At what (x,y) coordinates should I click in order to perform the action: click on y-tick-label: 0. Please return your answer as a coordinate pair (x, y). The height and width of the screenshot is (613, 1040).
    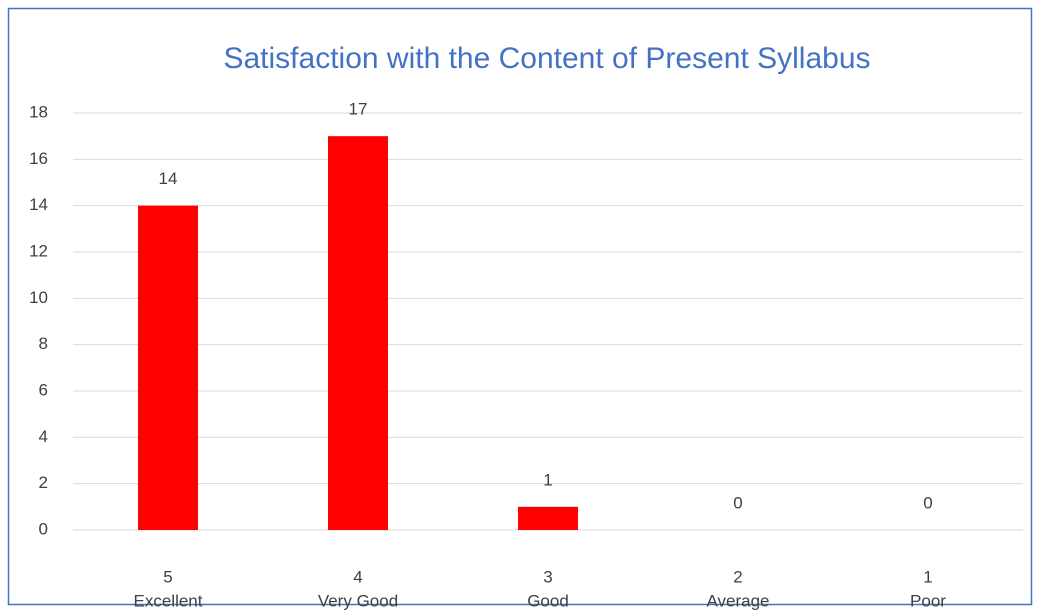
    Looking at the image, I should click on (43, 528).